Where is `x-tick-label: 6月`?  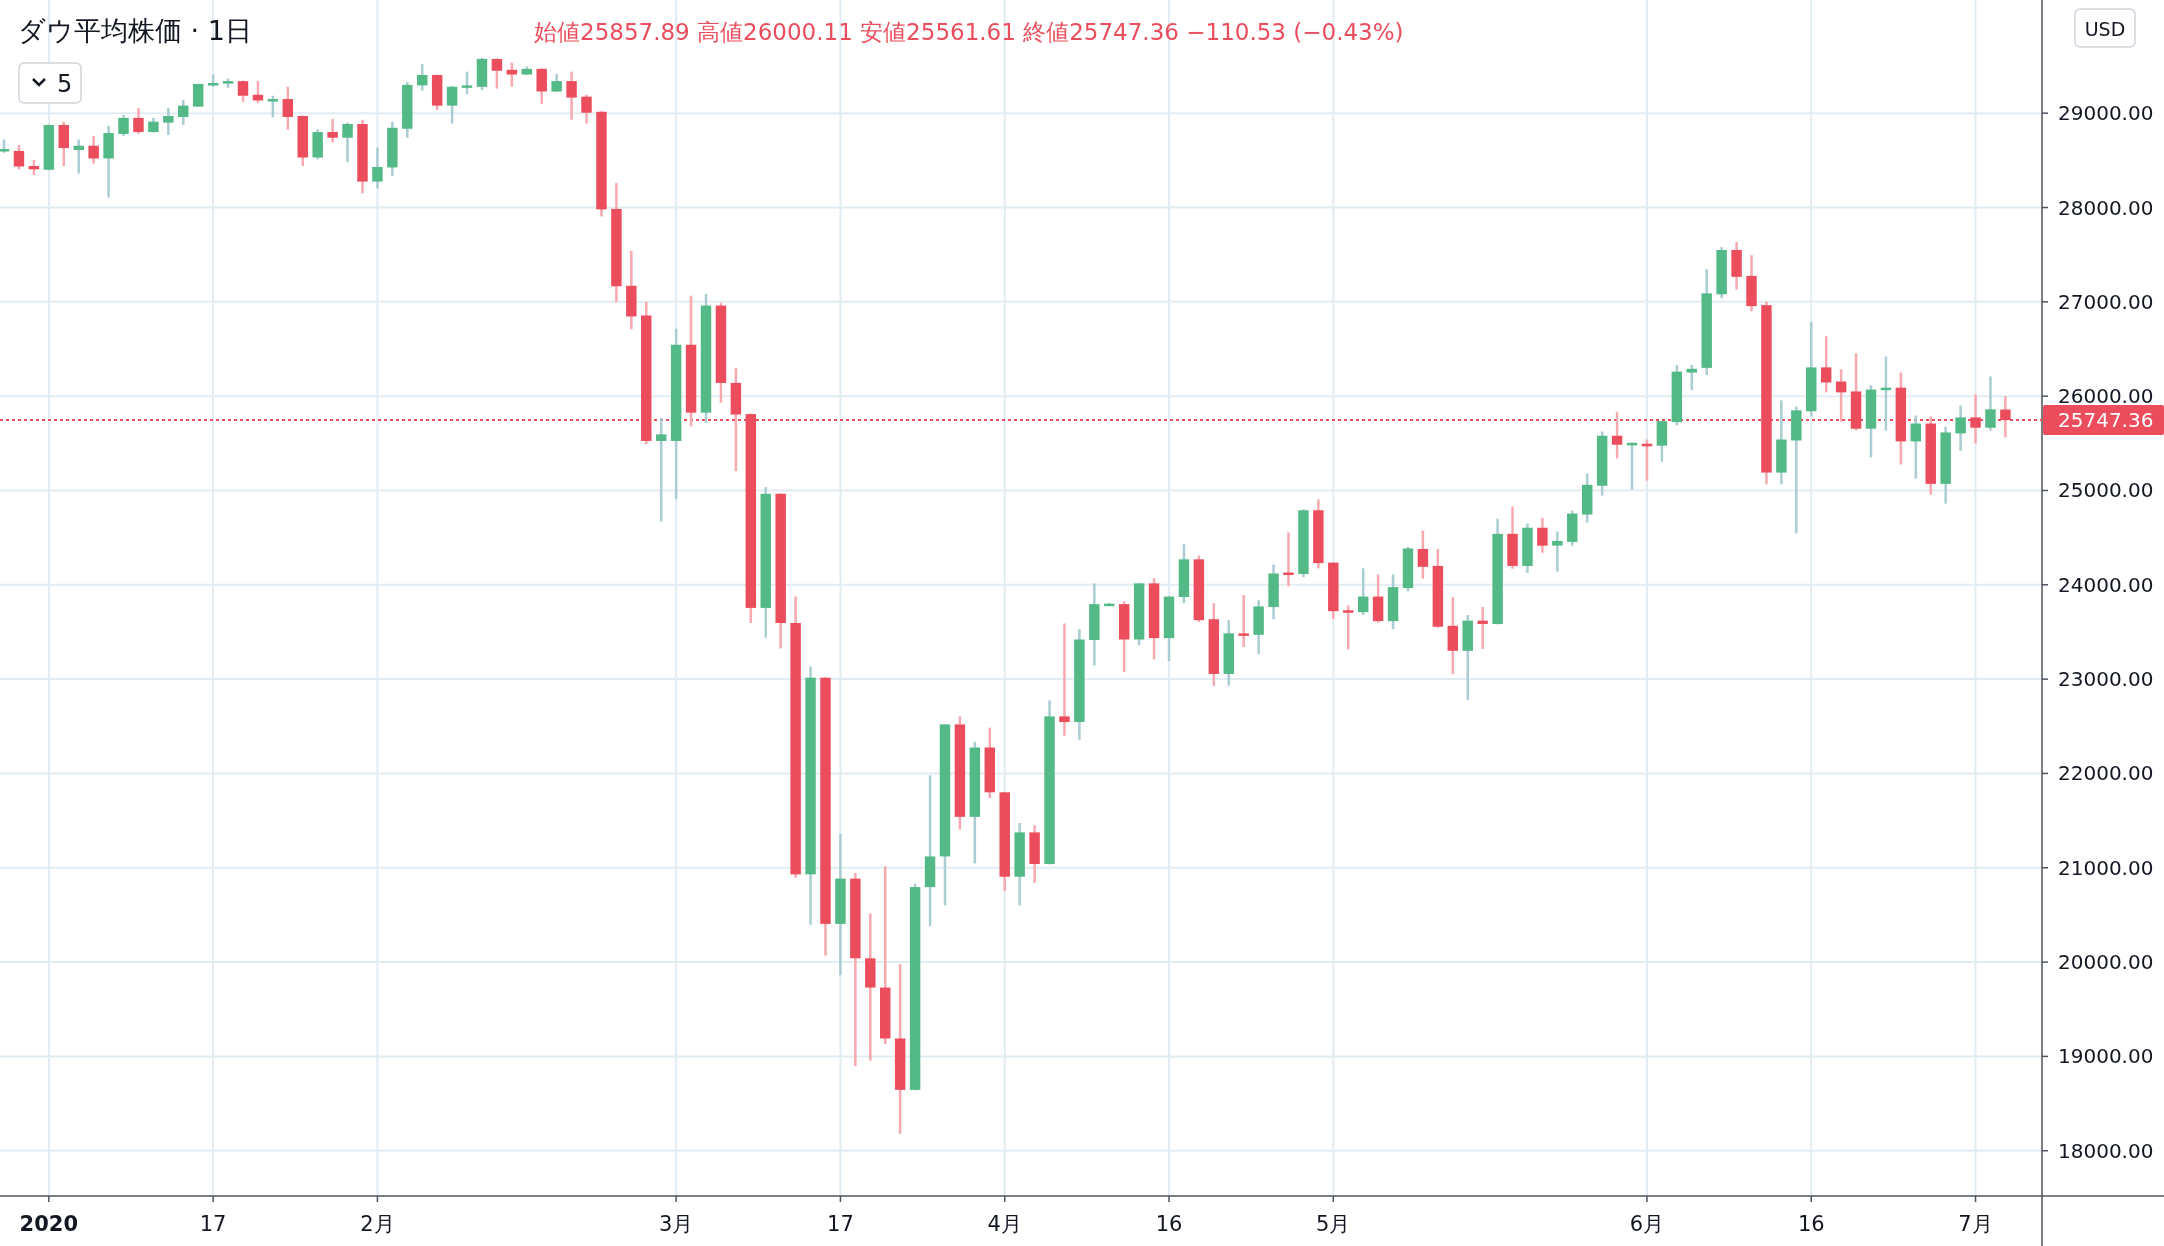 x-tick-label: 6月 is located at coordinates (1647, 1224).